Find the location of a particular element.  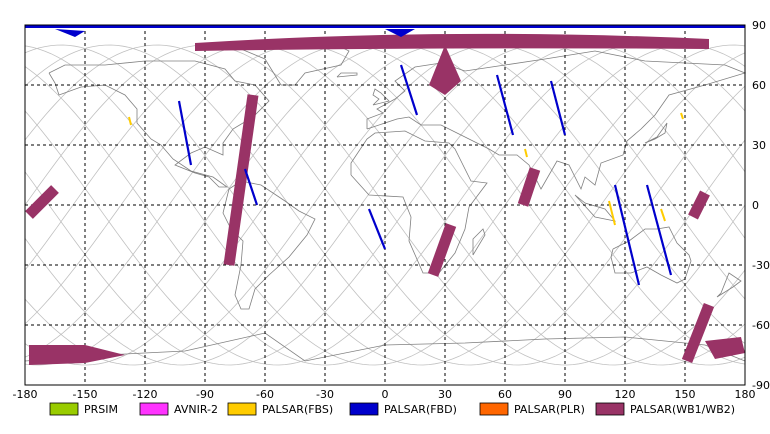

legend-label: PALSAR(WB1/WB2) is located at coordinates (682, 409).